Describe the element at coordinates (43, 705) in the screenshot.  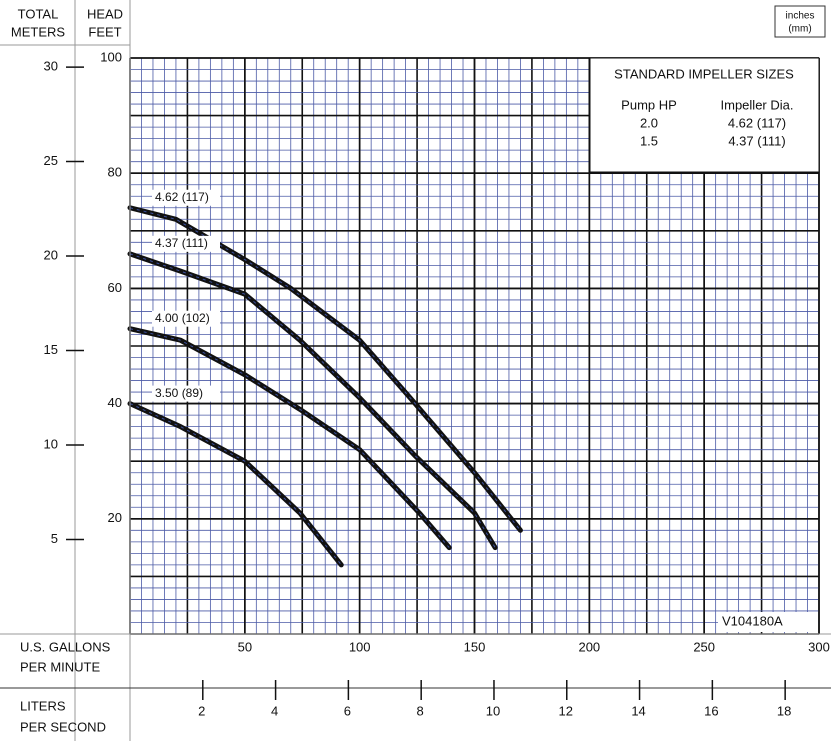
I see `x2-label: LITERS` at that location.